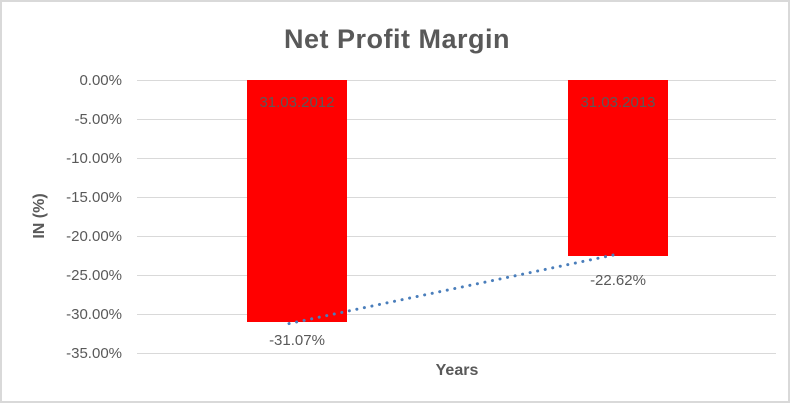 This screenshot has width=799, height=408. I want to click on bar-value-label: -31.07%, so click(297, 341).